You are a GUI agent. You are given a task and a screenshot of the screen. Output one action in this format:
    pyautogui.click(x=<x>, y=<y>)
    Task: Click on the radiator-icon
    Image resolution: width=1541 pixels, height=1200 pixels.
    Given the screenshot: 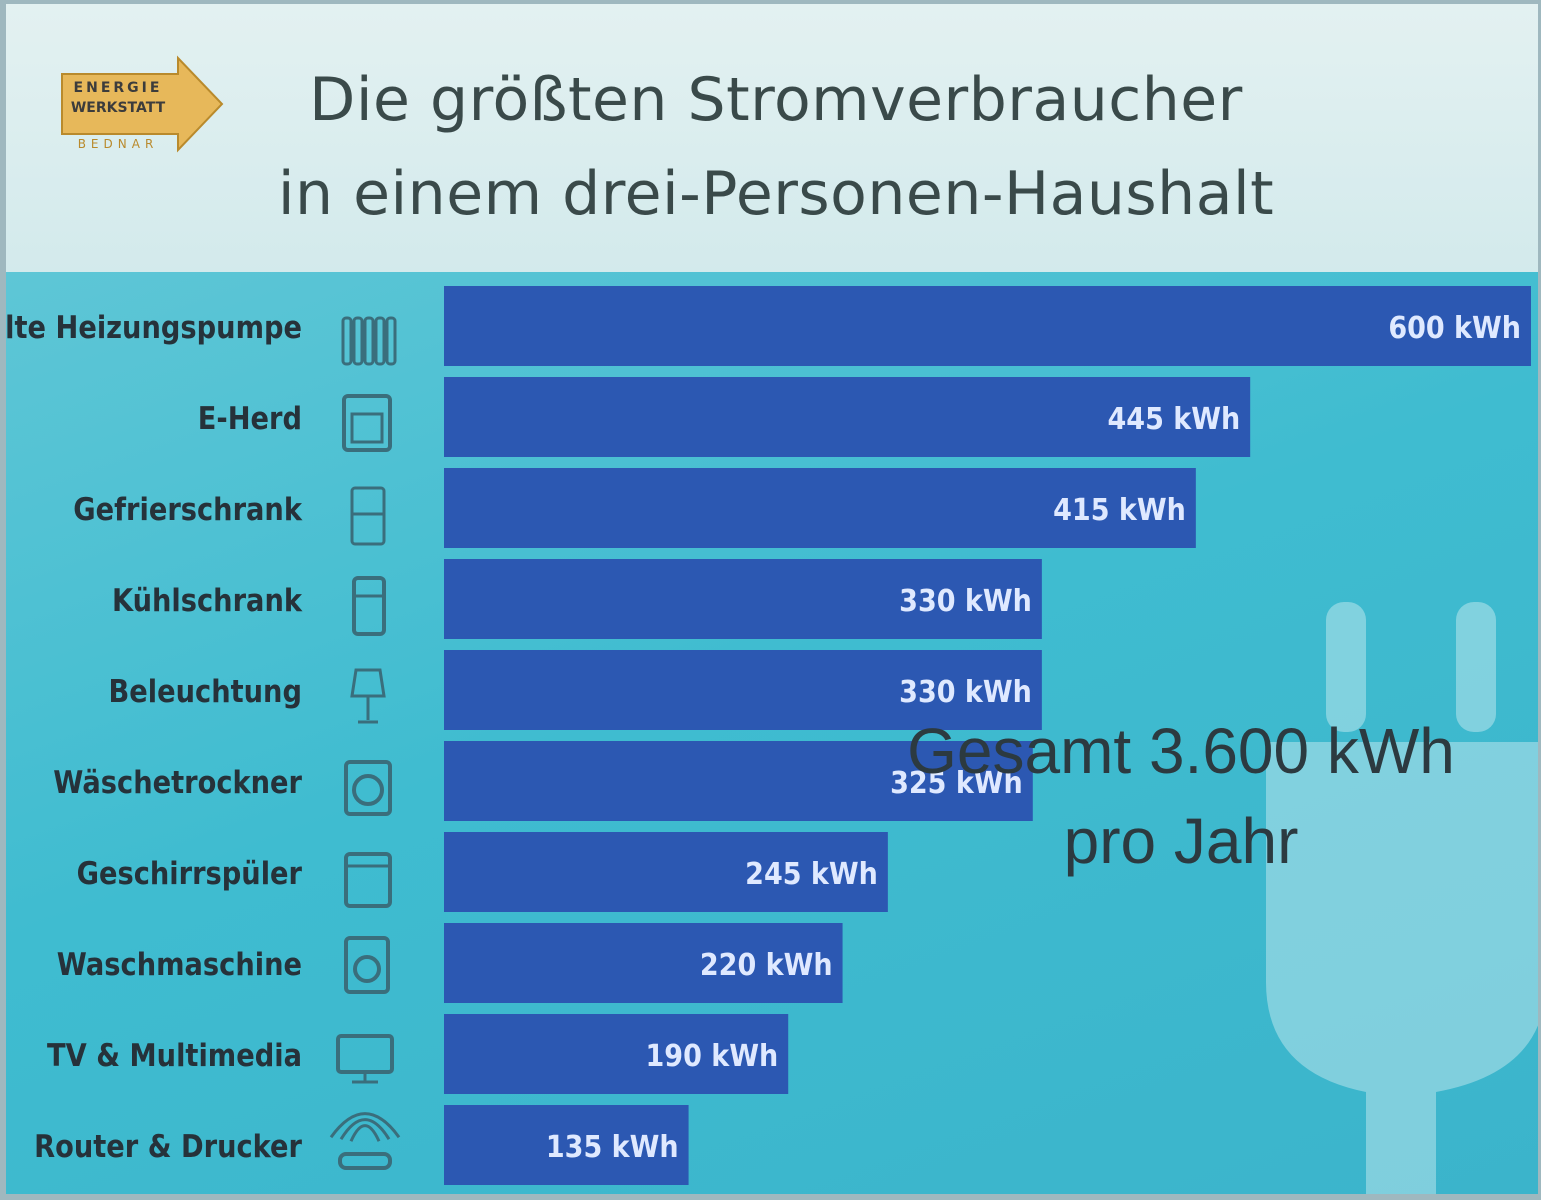 What is the action you would take?
    pyautogui.click(x=369, y=341)
    